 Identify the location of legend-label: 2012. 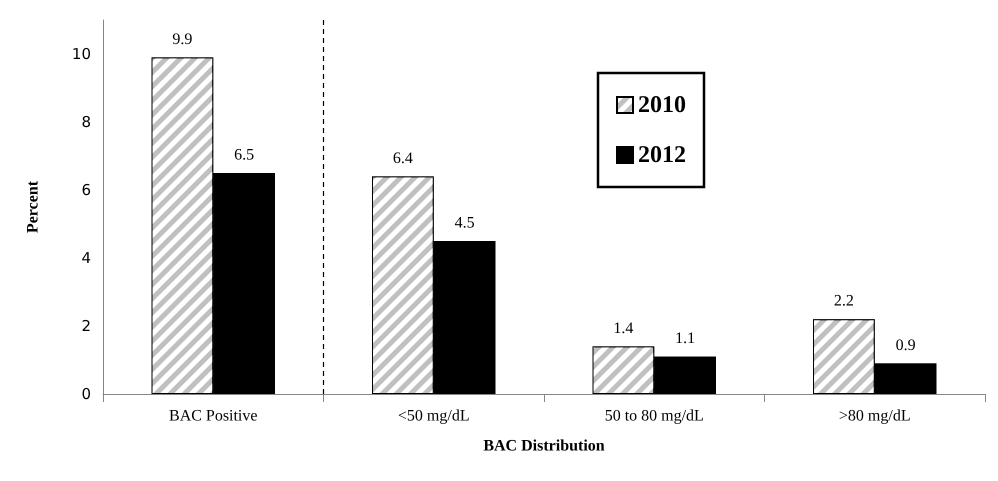
(662, 155).